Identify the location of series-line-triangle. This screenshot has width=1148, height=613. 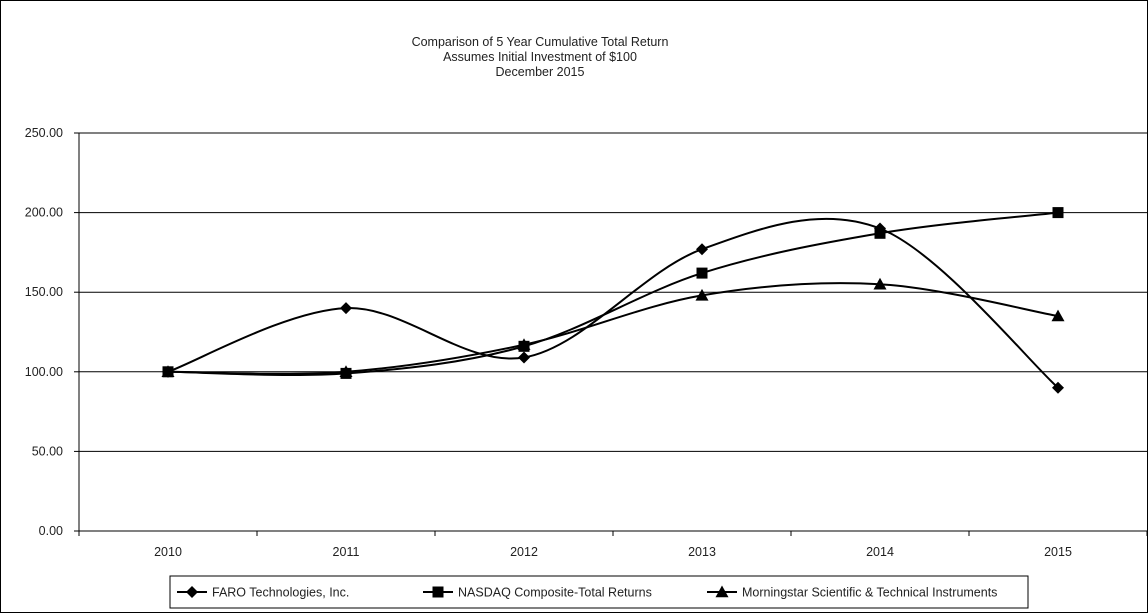
(613, 328).